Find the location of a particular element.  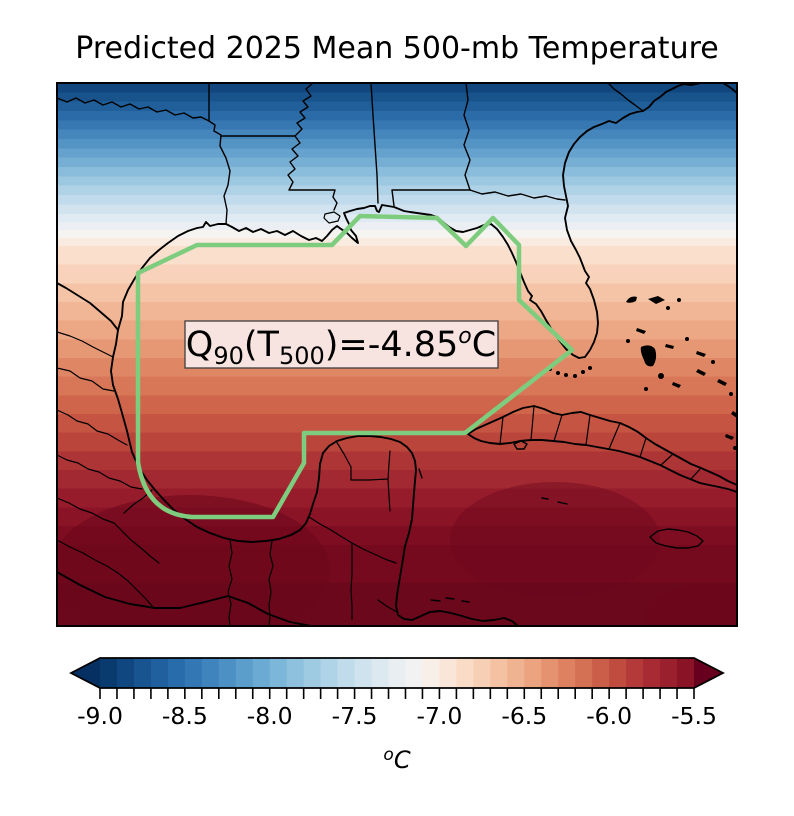

colorbar: -9.0 -8.5 -8.0 -7.5 -7.0 -6.5 -6.0 -5.5 oC is located at coordinates (397, 715).